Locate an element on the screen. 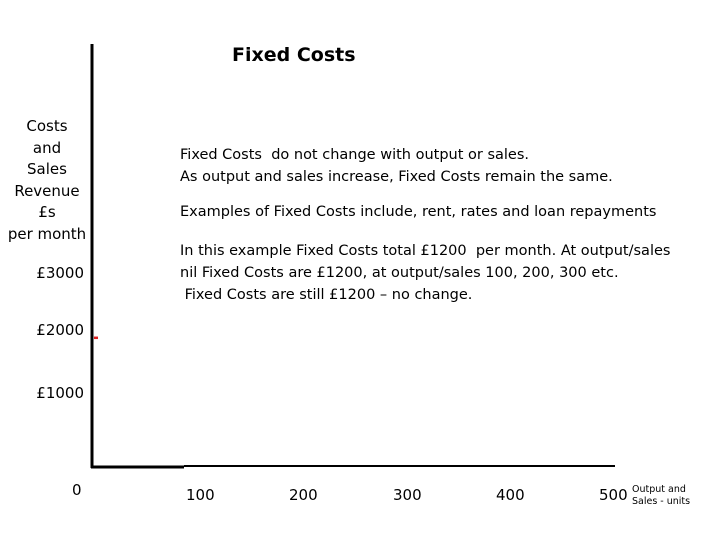  x-tick-label: 100 is located at coordinates (200, 495).